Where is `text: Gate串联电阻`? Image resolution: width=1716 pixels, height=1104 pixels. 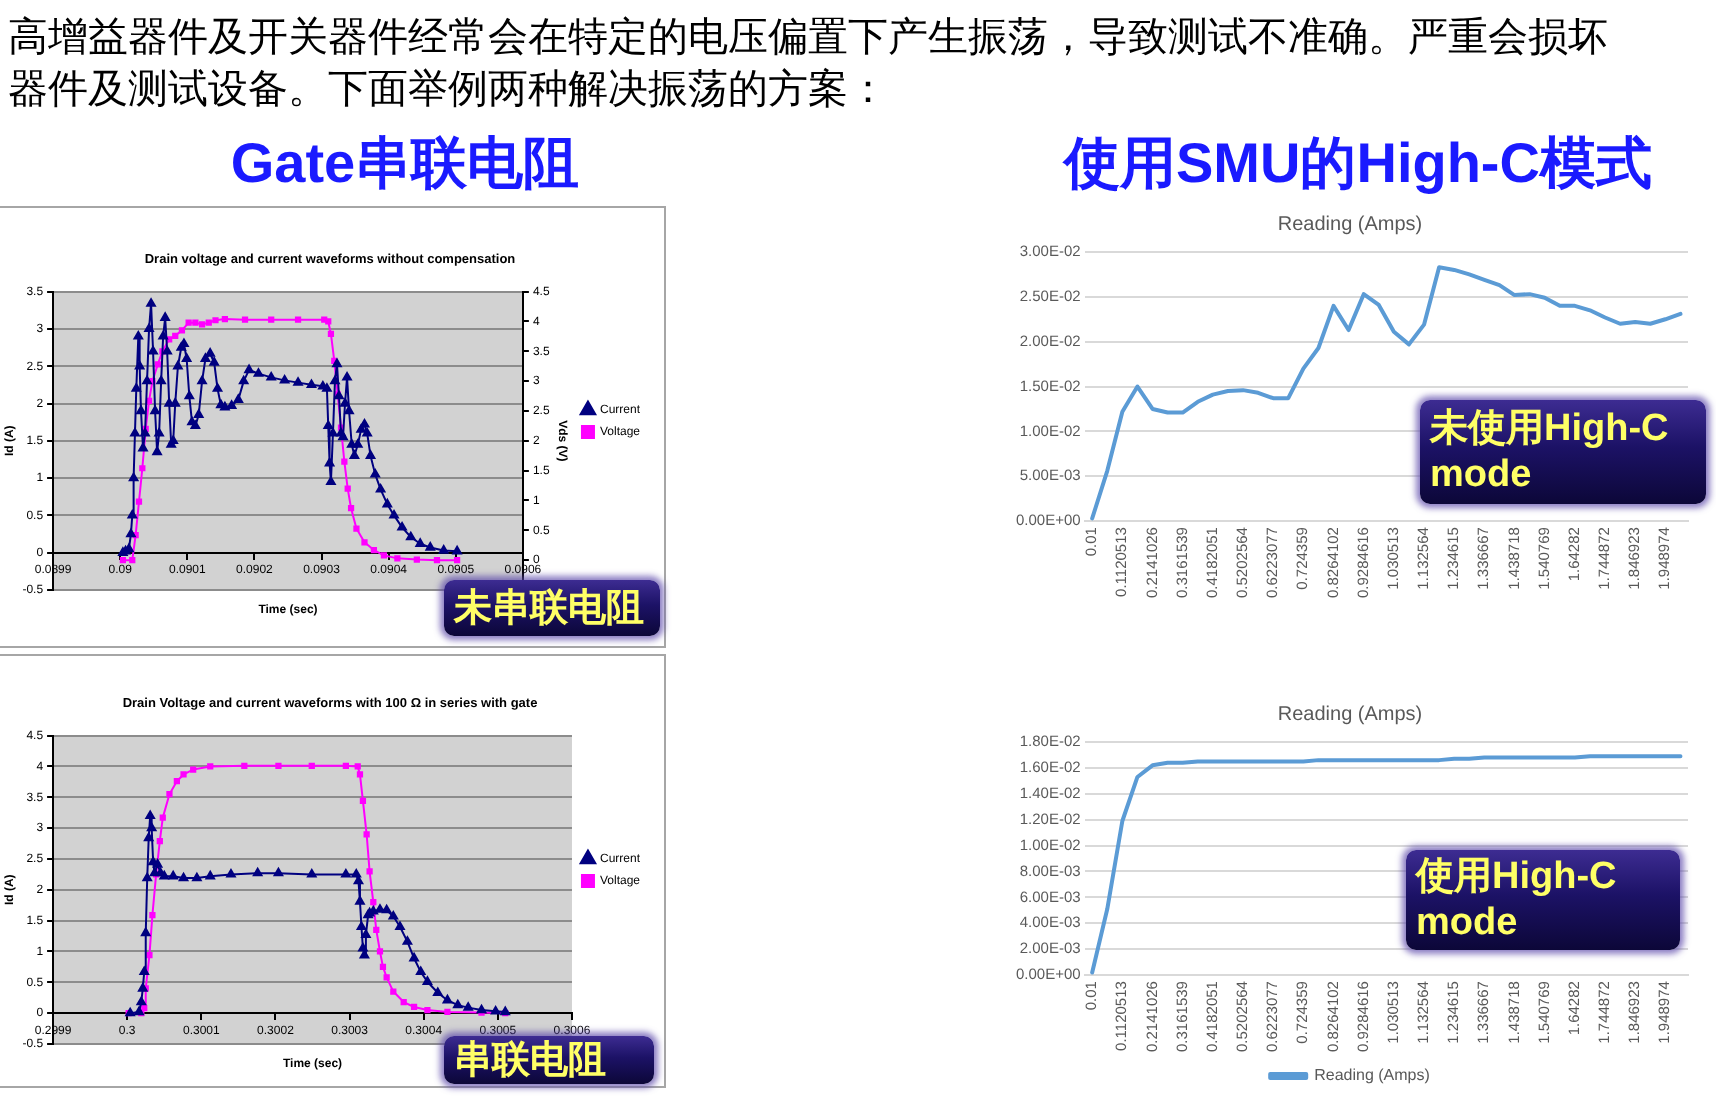 text: Gate串联电阻 is located at coordinates (405, 163).